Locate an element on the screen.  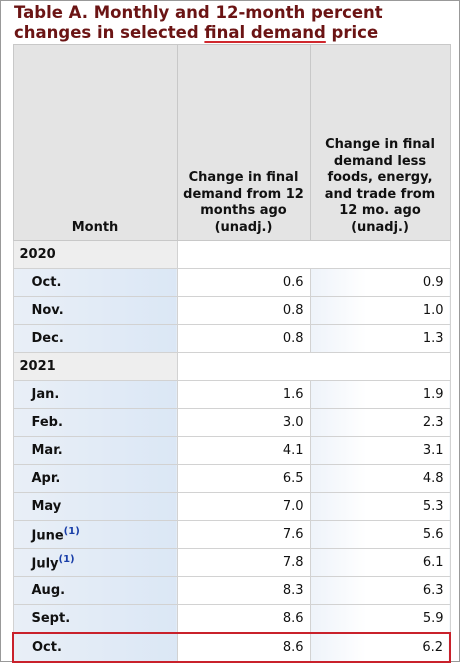
month-cell: Apr. is located at coordinates (95, 478).